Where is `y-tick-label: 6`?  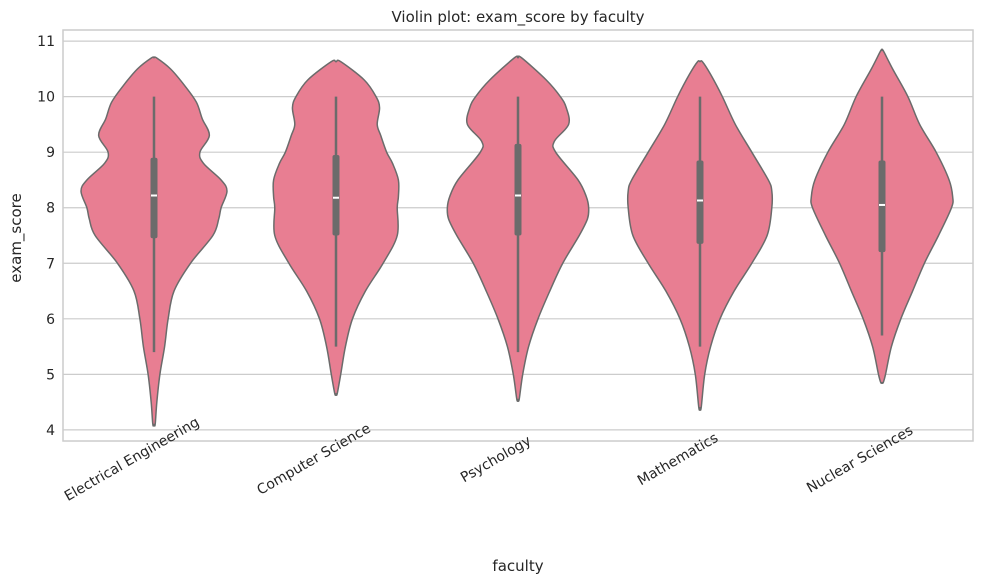
y-tick-label: 6 is located at coordinates (50, 320).